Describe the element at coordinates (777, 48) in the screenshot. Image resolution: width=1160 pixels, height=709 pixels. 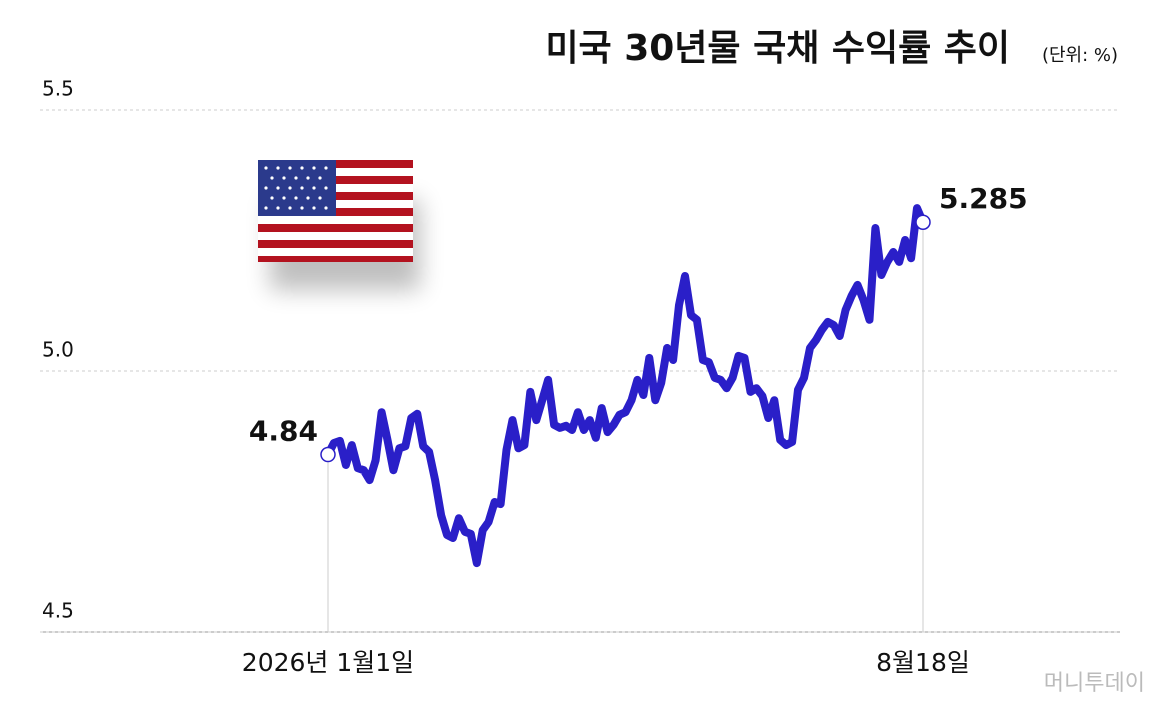
I see `chart-title: 미국 30년물 국채 수익률 추이` at that location.